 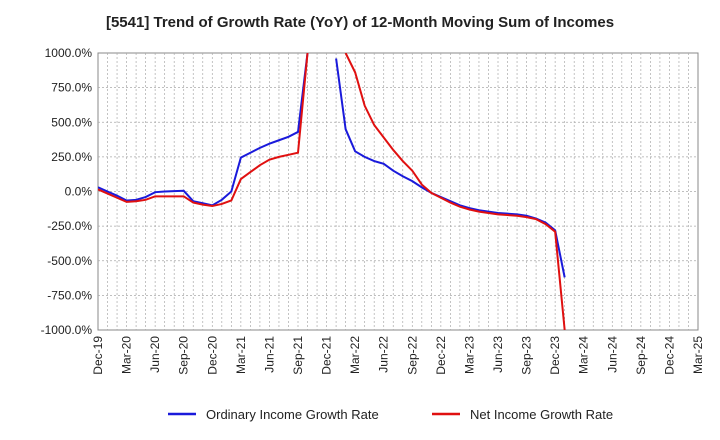 I want to click on x-tick-label: Dec-20, so click(x=212, y=355).